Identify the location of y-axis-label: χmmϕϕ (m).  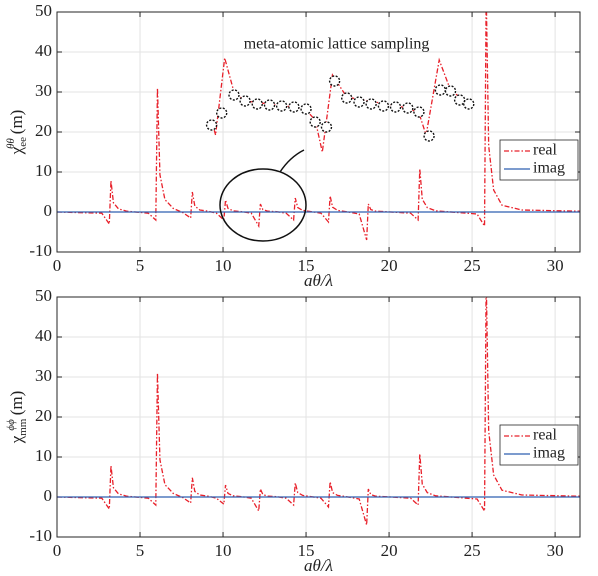
(17, 418).